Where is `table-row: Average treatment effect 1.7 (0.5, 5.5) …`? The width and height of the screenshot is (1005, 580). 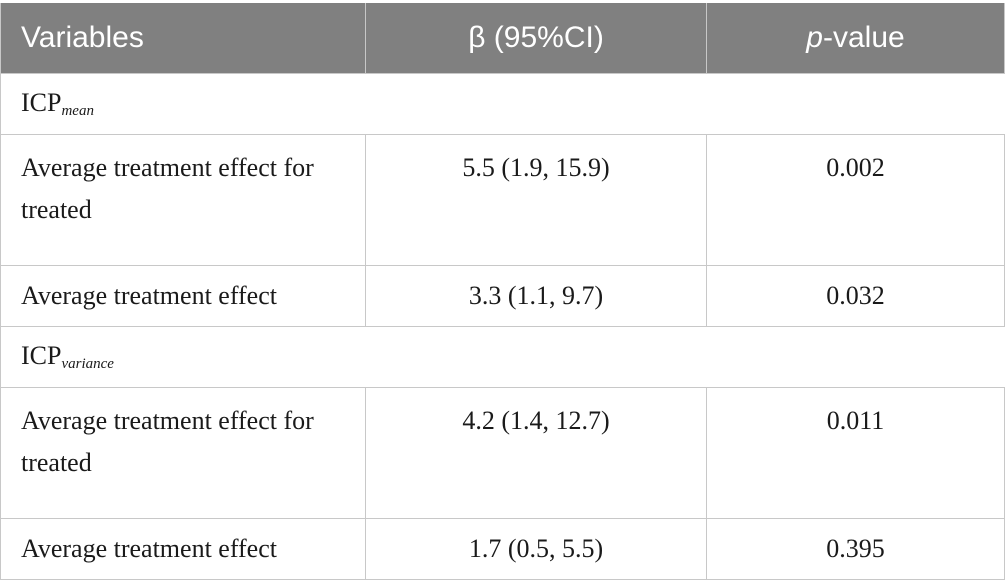
table-row: Average treatment effect 1.7 (0.5, 5.5) … is located at coordinates (502, 549).